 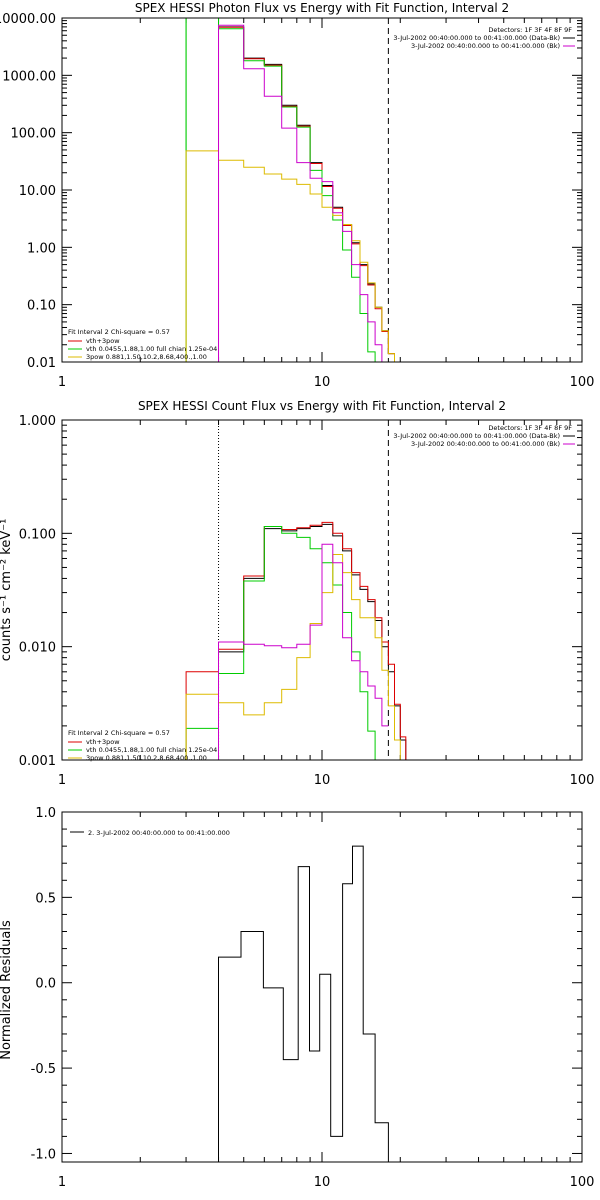 What do you see at coordinates (7, 590) in the screenshot?
I see `count-flux-ylabel: counts s⁻¹ cm⁻² keV⁻¹` at bounding box center [7, 590].